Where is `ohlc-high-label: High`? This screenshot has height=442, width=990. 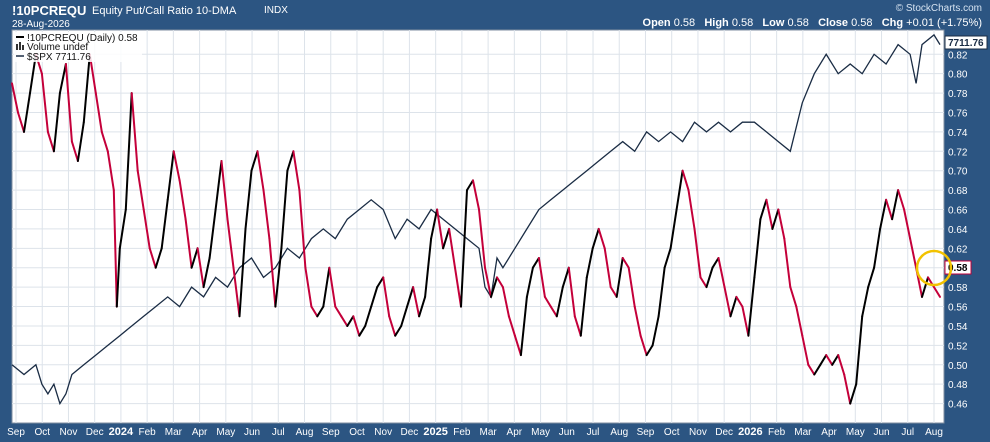
ohlc-high-label: High is located at coordinates (716, 23).